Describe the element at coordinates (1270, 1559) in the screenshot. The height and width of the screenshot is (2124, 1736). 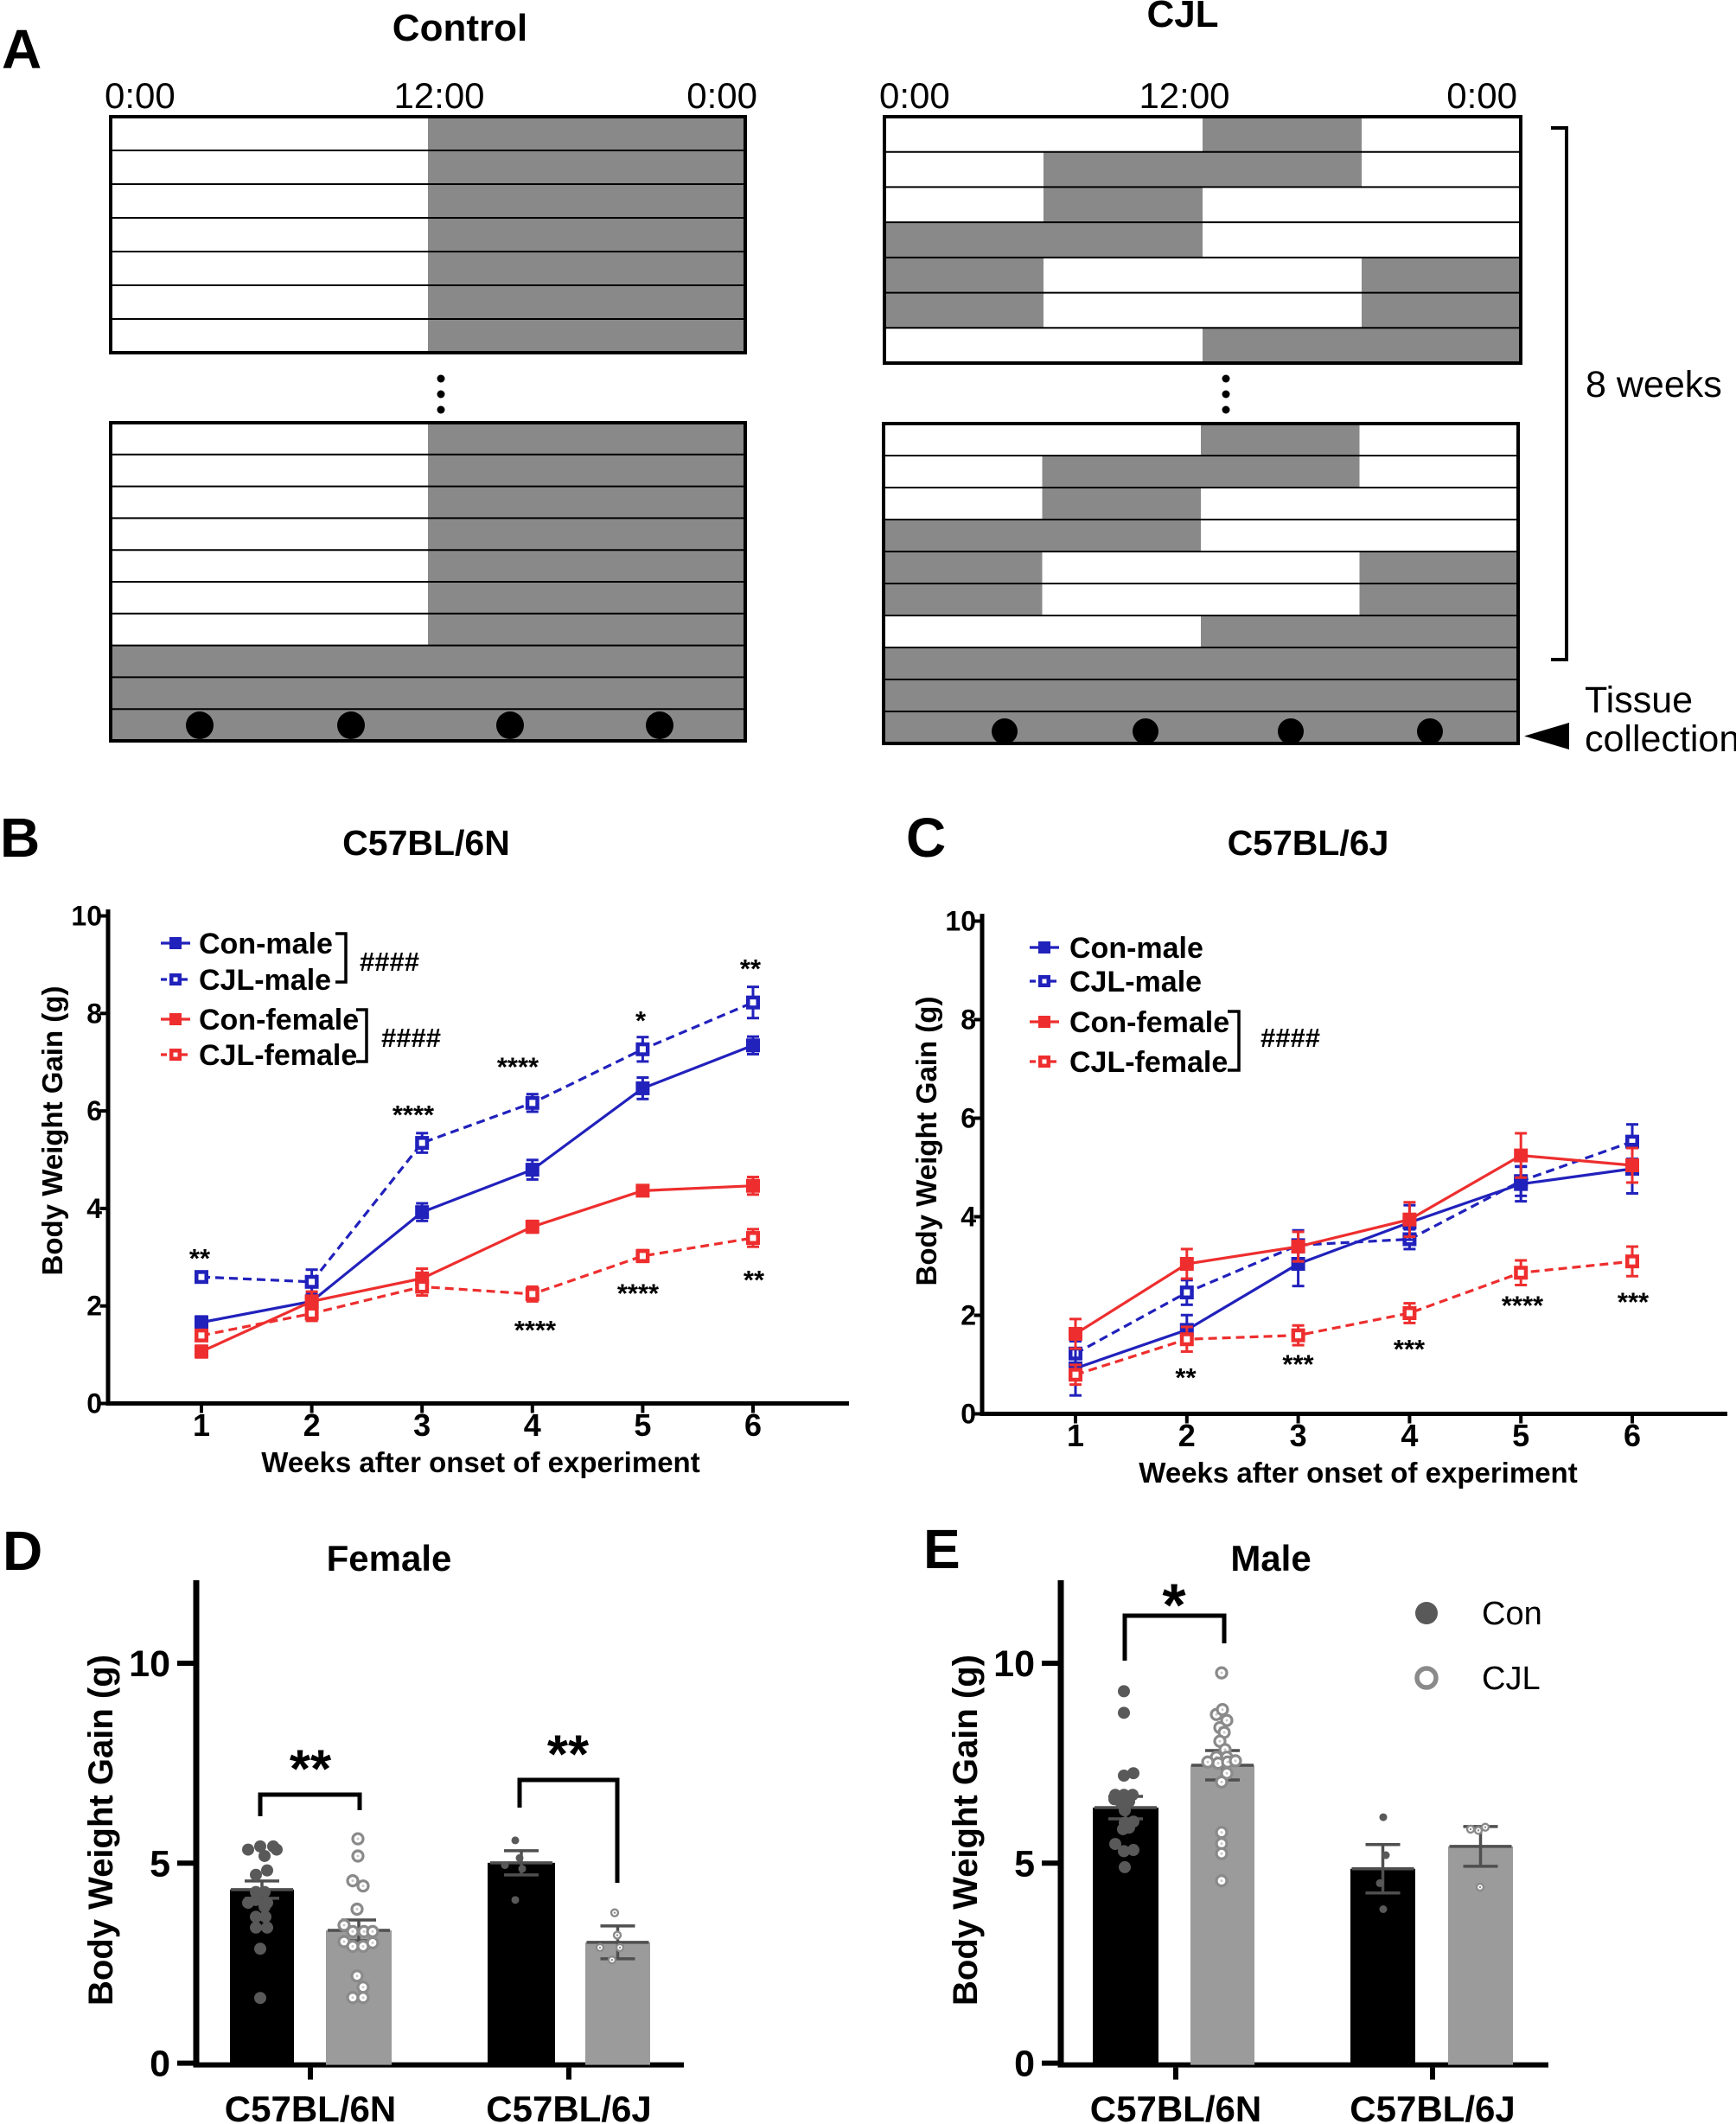
I see `svg-text: Male` at that location.